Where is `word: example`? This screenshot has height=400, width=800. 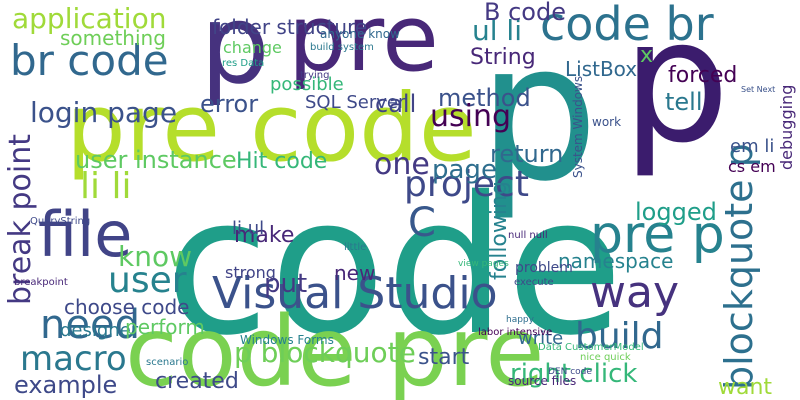 word: example is located at coordinates (65, 385).